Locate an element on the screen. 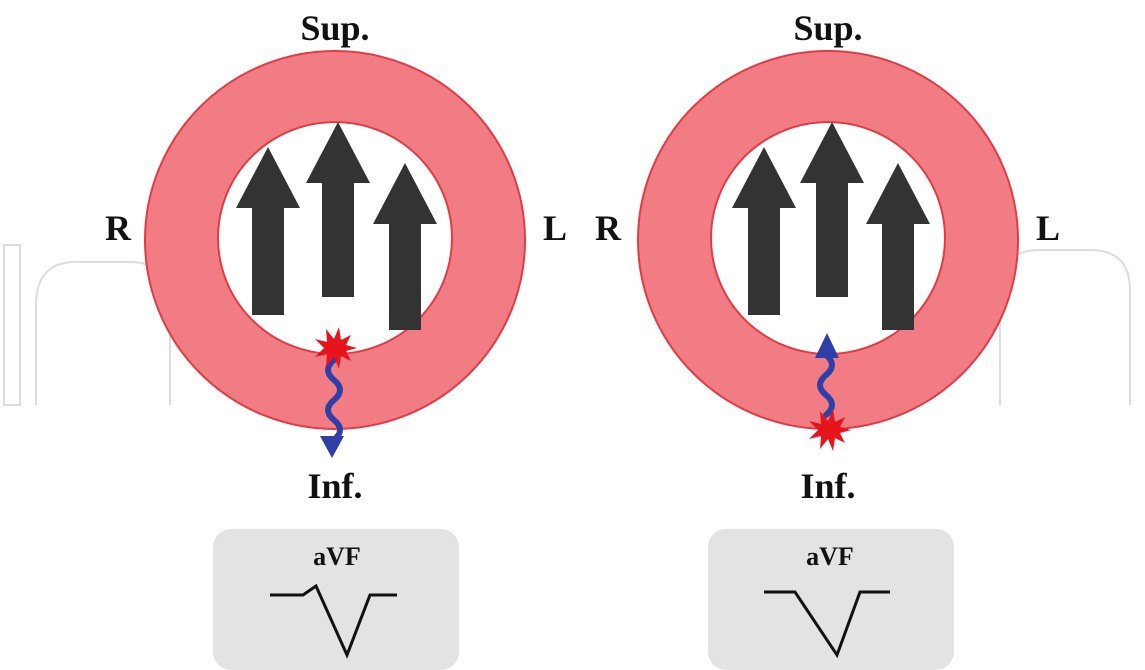 The width and height of the screenshot is (1145, 670). ecg-box-right: aVF is located at coordinates (831, 599).